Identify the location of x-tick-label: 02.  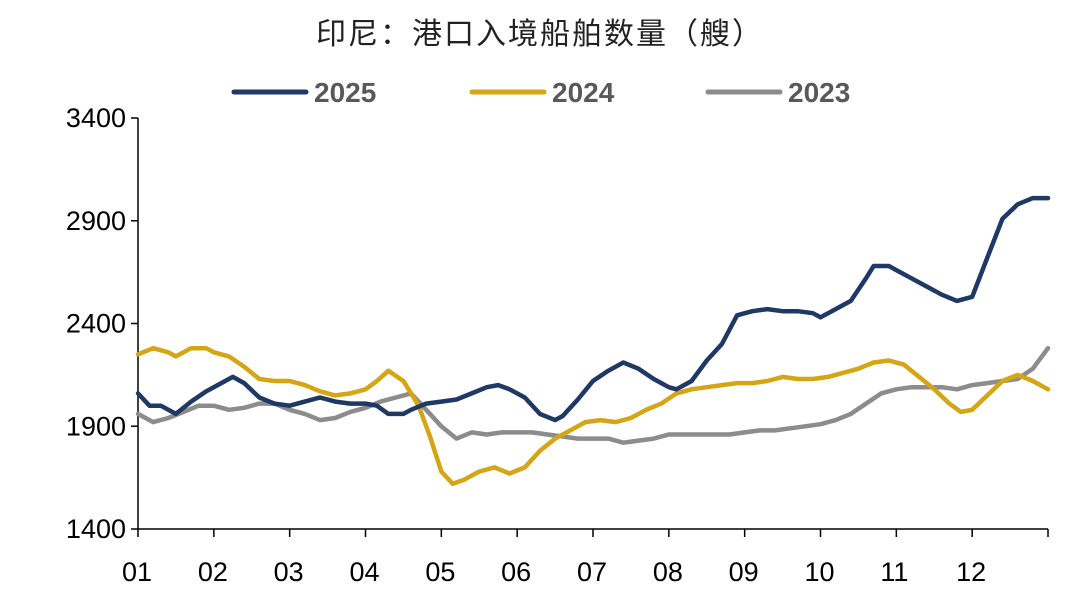
(213, 572).